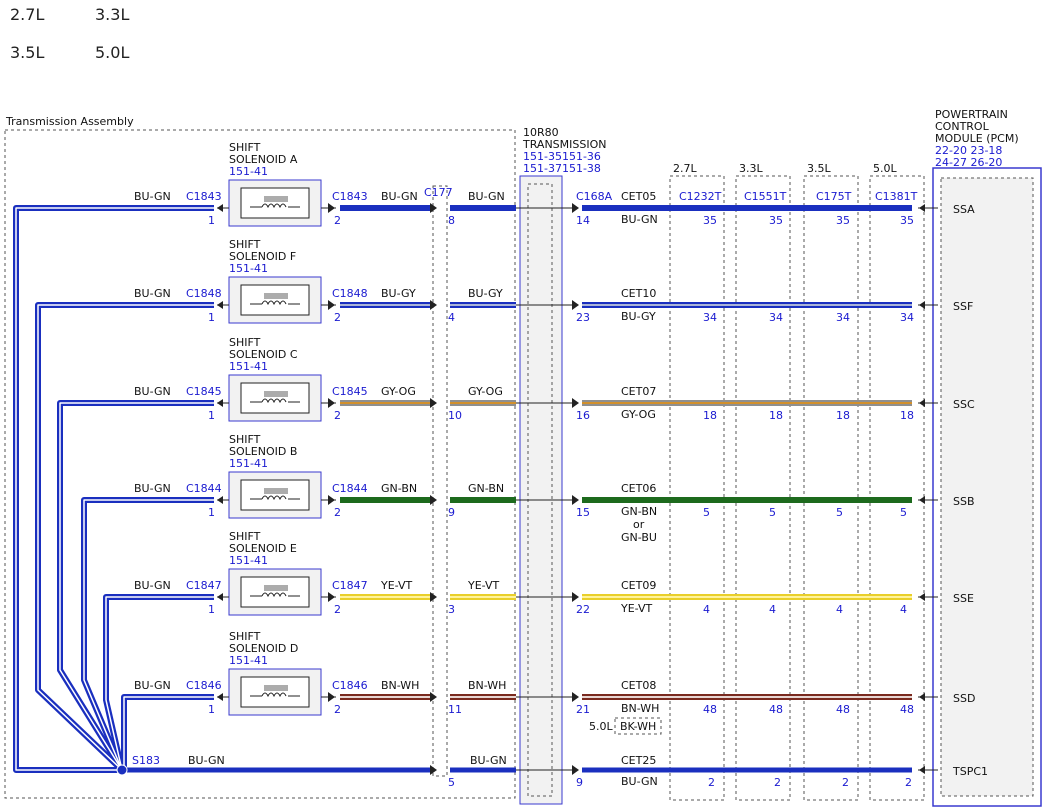 Image resolution: width=1050 pixels, height=811 pixels. What do you see at coordinates (638, 585) in the screenshot?
I see `pcm-circuit: CET09` at bounding box center [638, 585].